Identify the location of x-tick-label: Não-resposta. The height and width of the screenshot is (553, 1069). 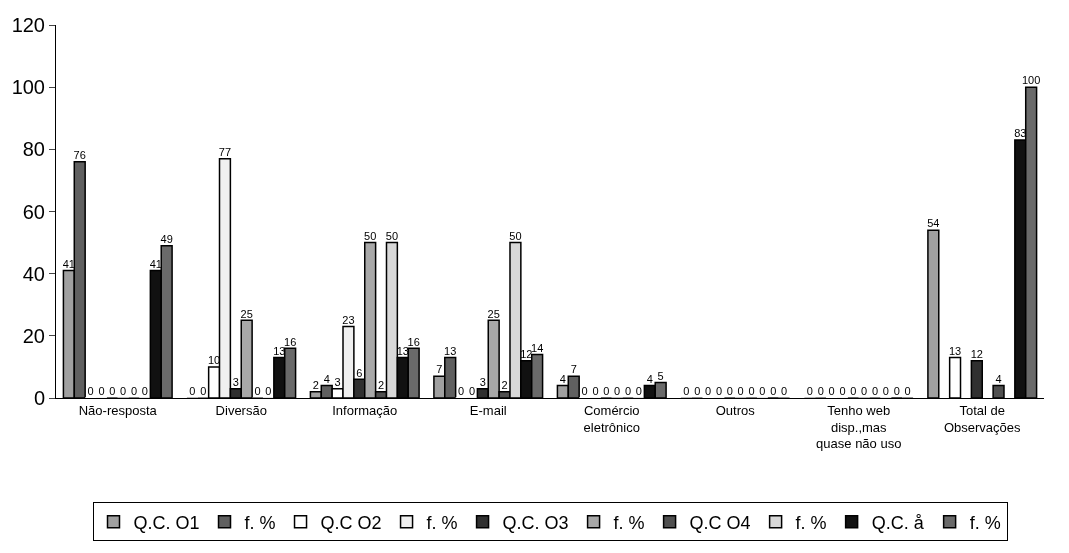
(118, 410).